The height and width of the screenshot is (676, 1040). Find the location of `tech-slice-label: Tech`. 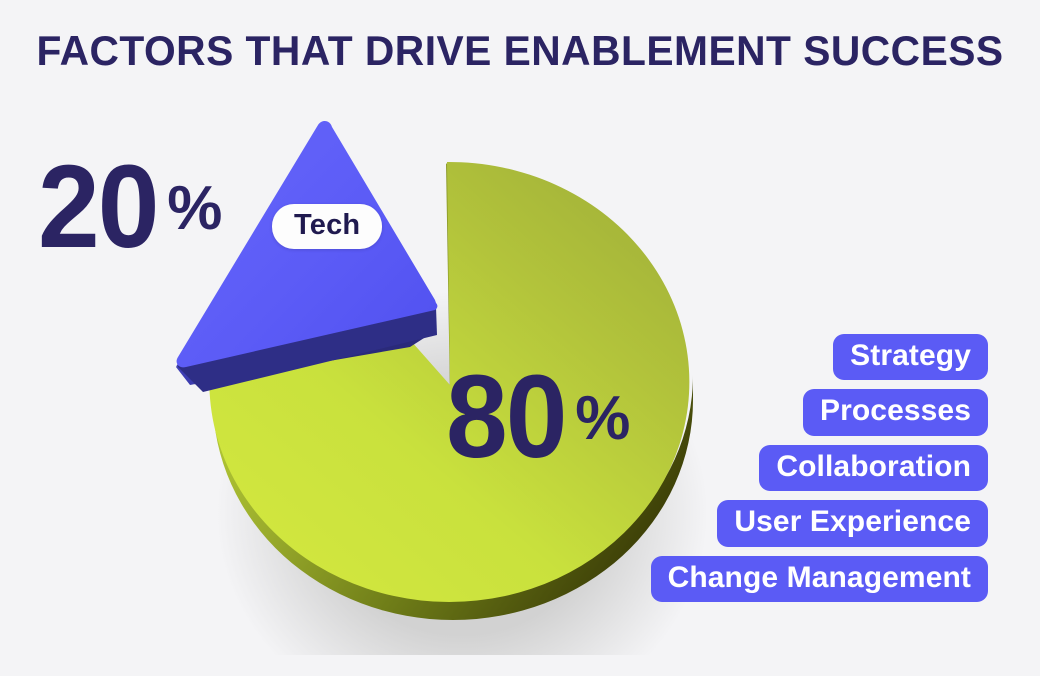

tech-slice-label: Tech is located at coordinates (327, 226).